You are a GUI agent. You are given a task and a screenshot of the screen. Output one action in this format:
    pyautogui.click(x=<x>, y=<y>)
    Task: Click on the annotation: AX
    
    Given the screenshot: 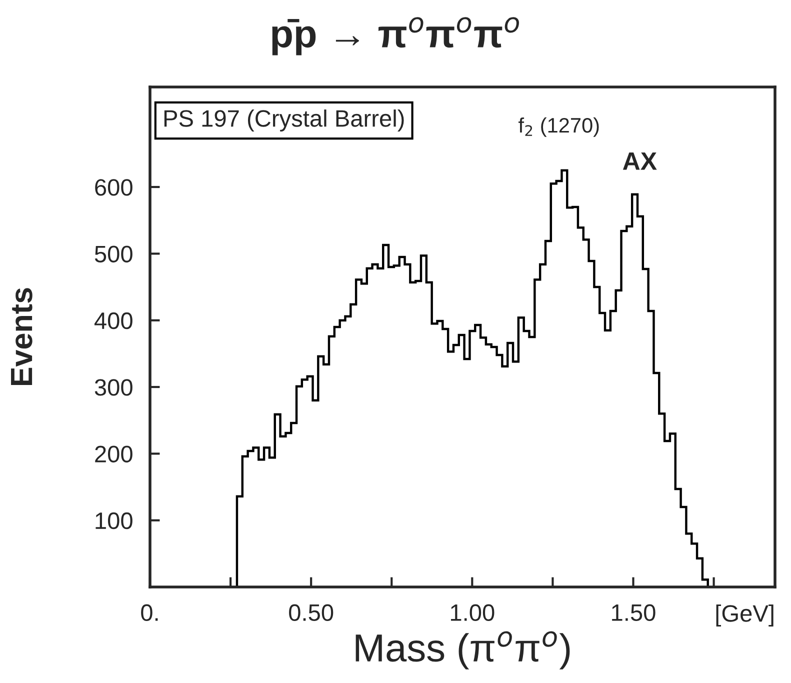 What is the action you would take?
    pyautogui.click(x=639, y=161)
    